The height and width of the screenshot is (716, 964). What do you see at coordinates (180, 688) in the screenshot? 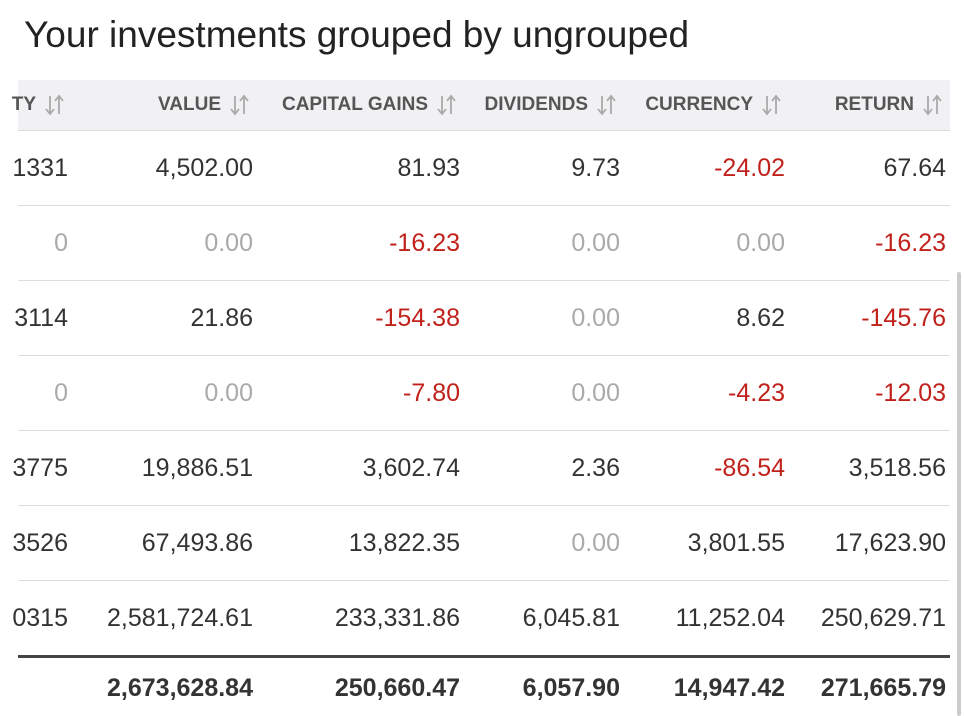
I see `total-cell: 2,673,628.84` at bounding box center [180, 688].